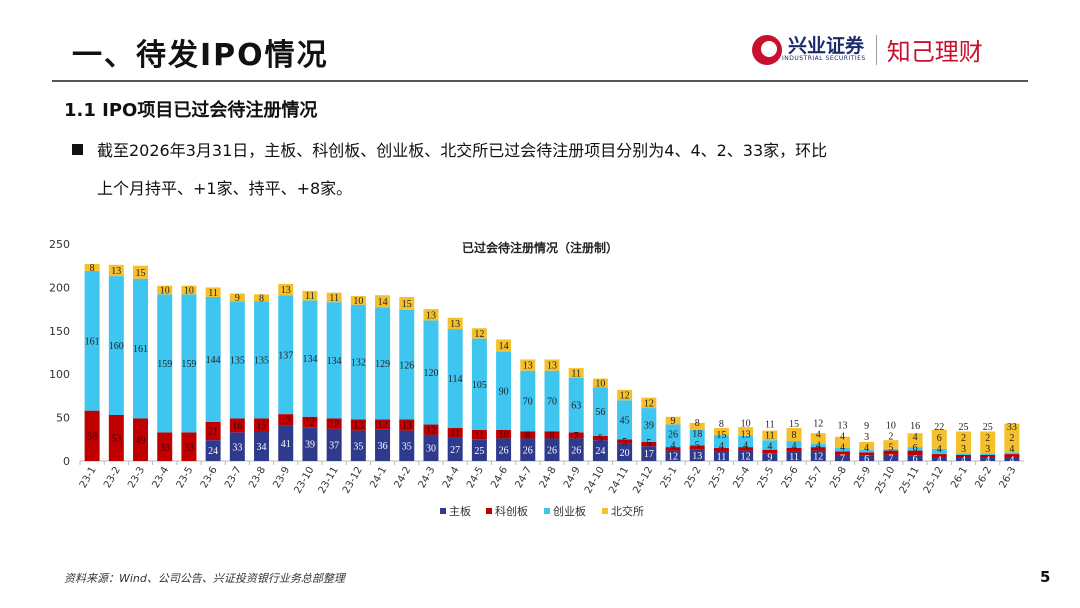 Image resolution: width=1080 pixels, height=608 pixels. Describe the element at coordinates (959, 477) in the screenshot. I see `x-tick-label: 26-1` at that location.